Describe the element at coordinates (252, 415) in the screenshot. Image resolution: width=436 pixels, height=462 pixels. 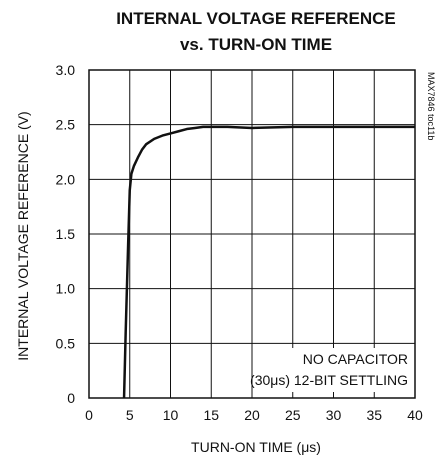
I see `x-tick-label: 20` at that location.